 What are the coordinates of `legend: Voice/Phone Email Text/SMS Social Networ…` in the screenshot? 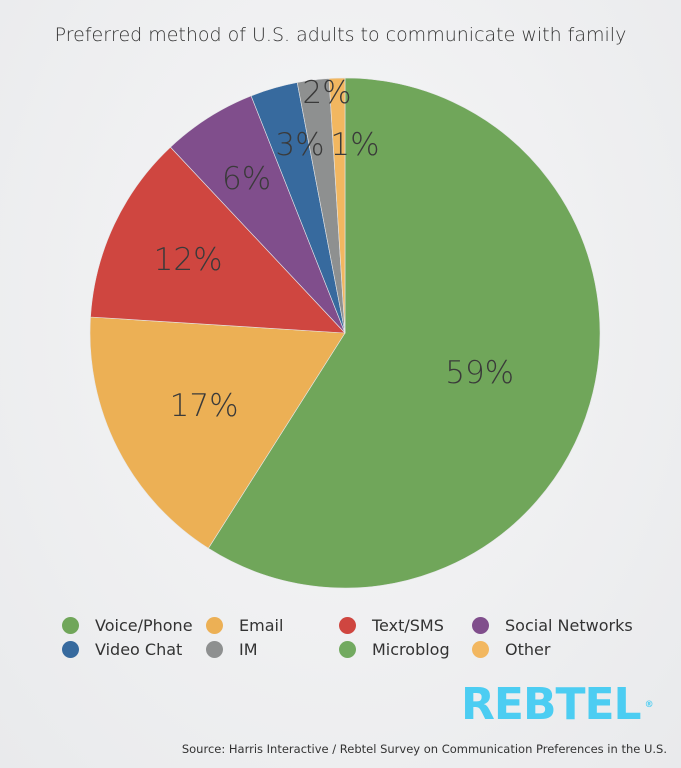 It's located at (362, 637).